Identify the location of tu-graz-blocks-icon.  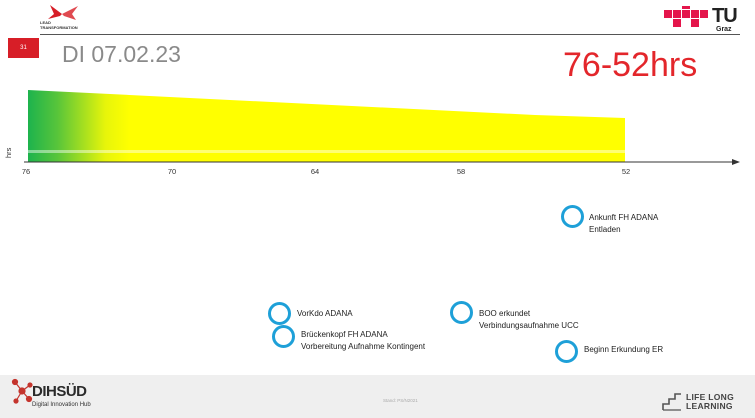
(686, 14).